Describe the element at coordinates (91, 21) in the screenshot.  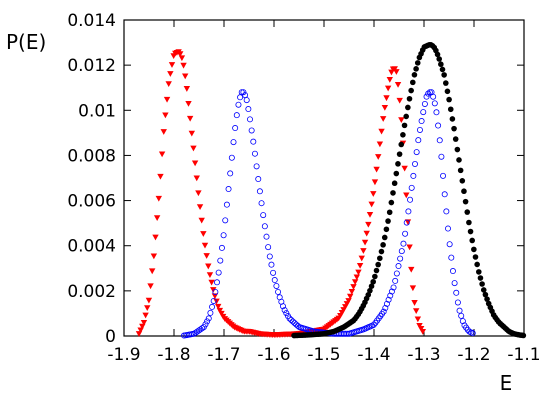
I see `y-tick-label: 0.014` at that location.